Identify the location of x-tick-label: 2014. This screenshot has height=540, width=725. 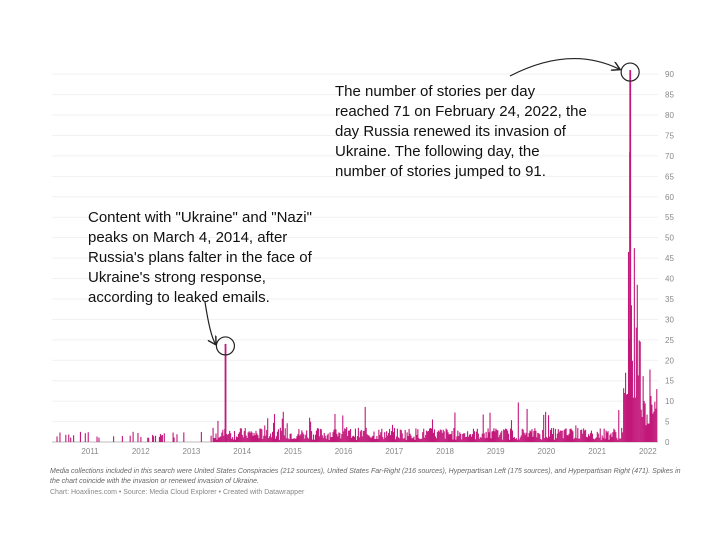
(242, 451).